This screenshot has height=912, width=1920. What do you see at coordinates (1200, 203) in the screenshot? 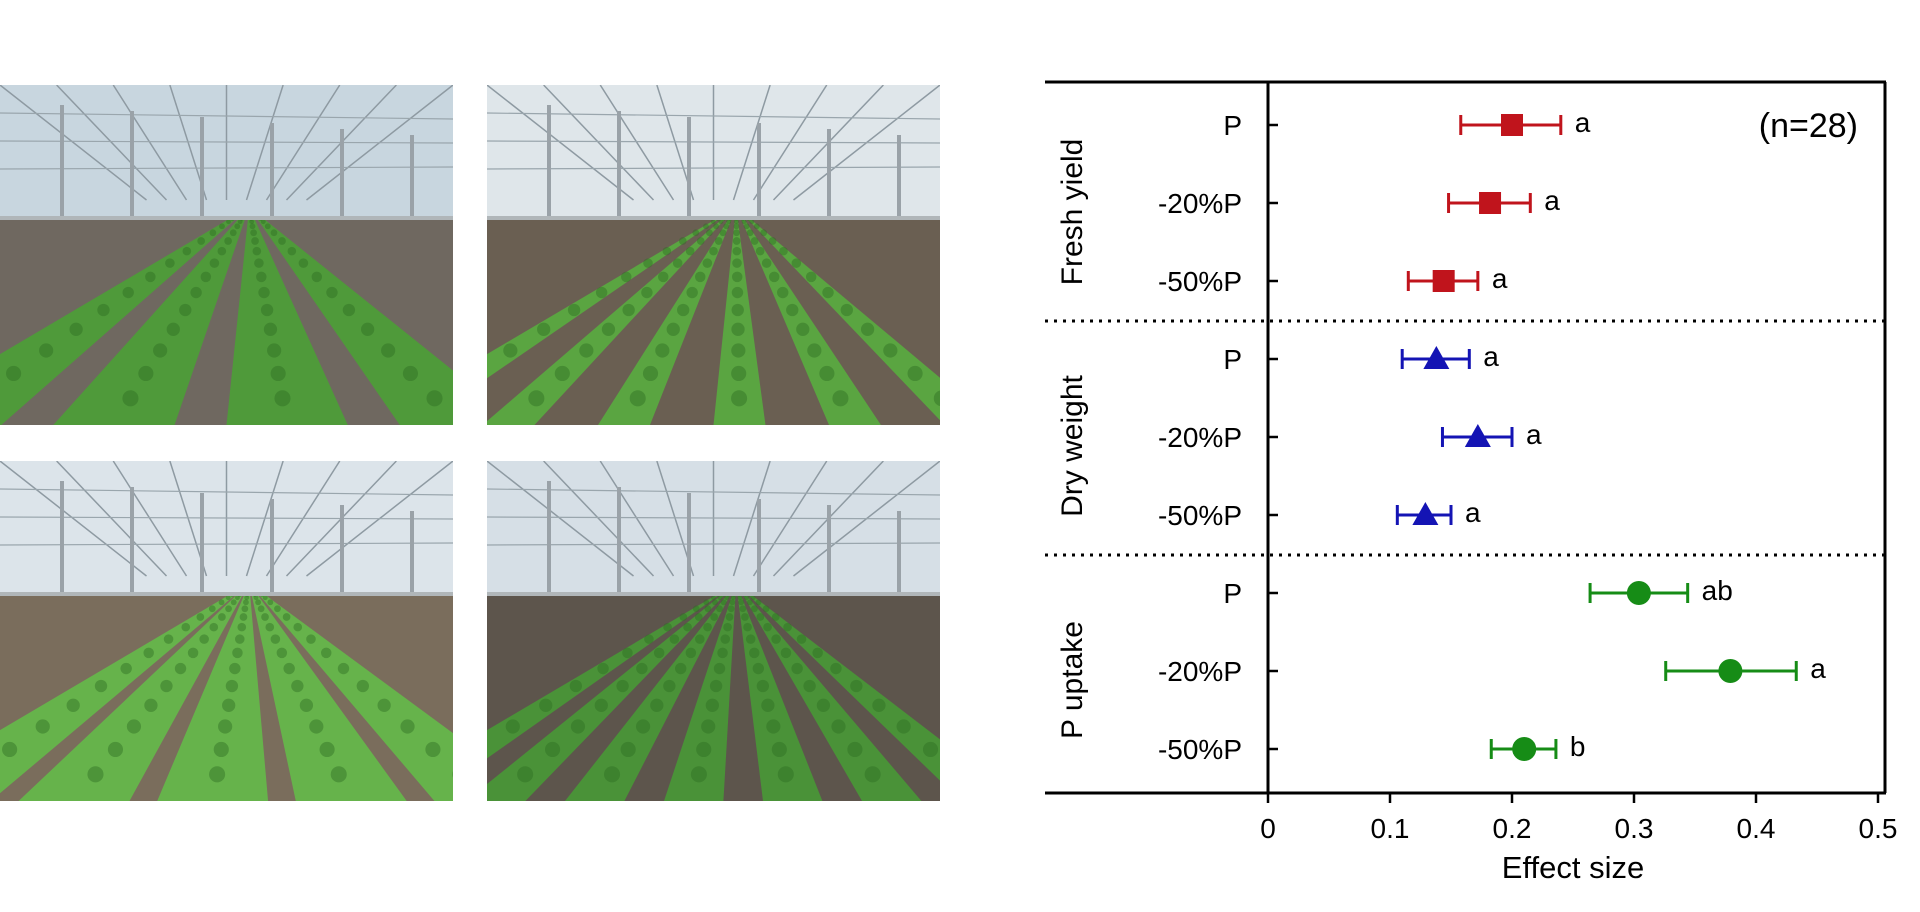
I see `row-label: -20%P` at bounding box center [1200, 203].